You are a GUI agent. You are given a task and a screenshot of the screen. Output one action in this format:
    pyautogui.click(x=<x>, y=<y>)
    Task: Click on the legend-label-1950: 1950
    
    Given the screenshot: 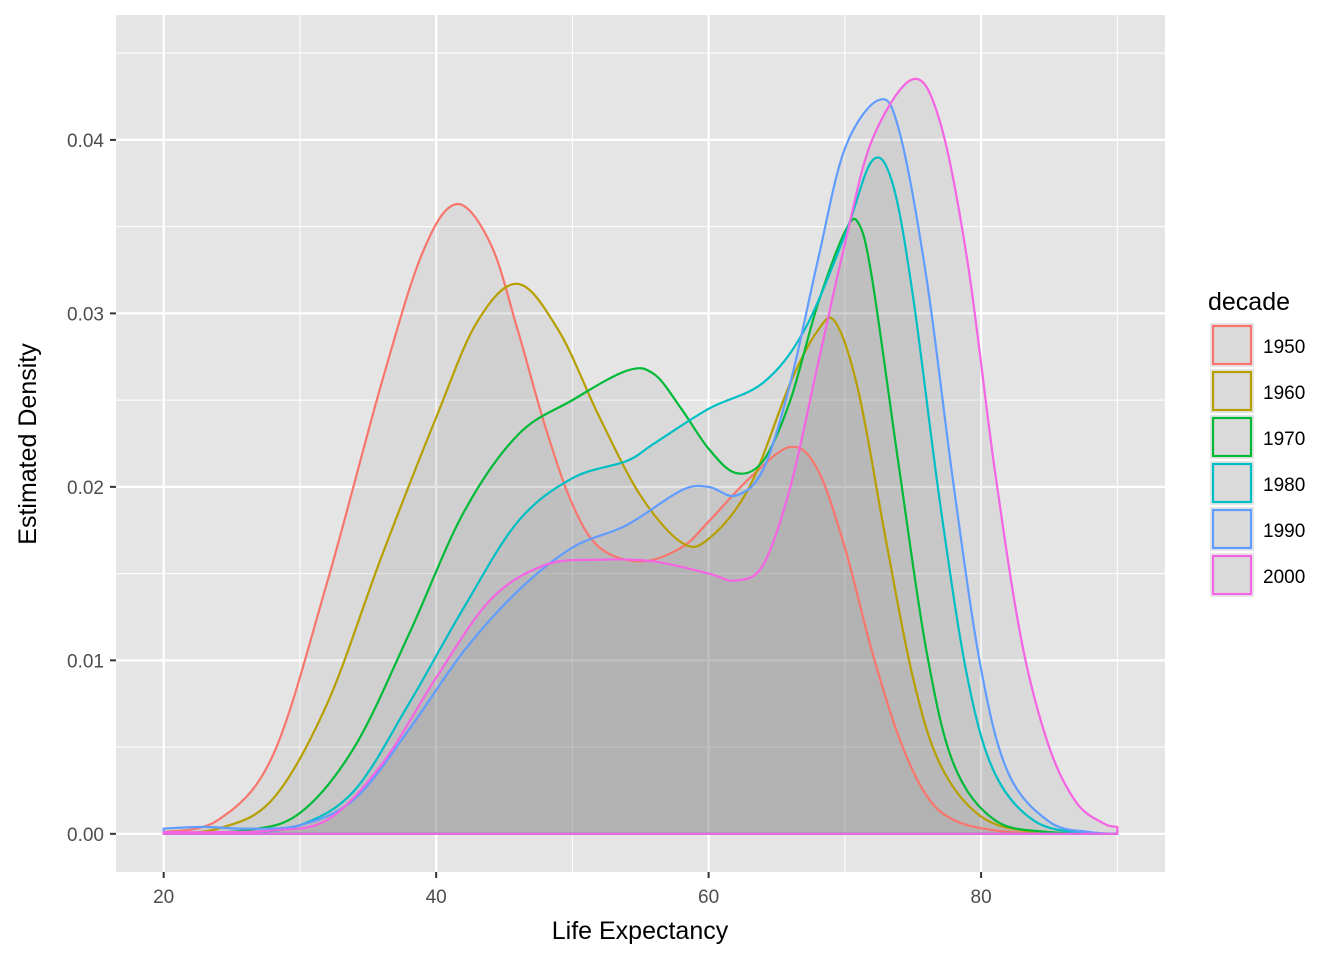 What is the action you would take?
    pyautogui.click(x=1284, y=347)
    